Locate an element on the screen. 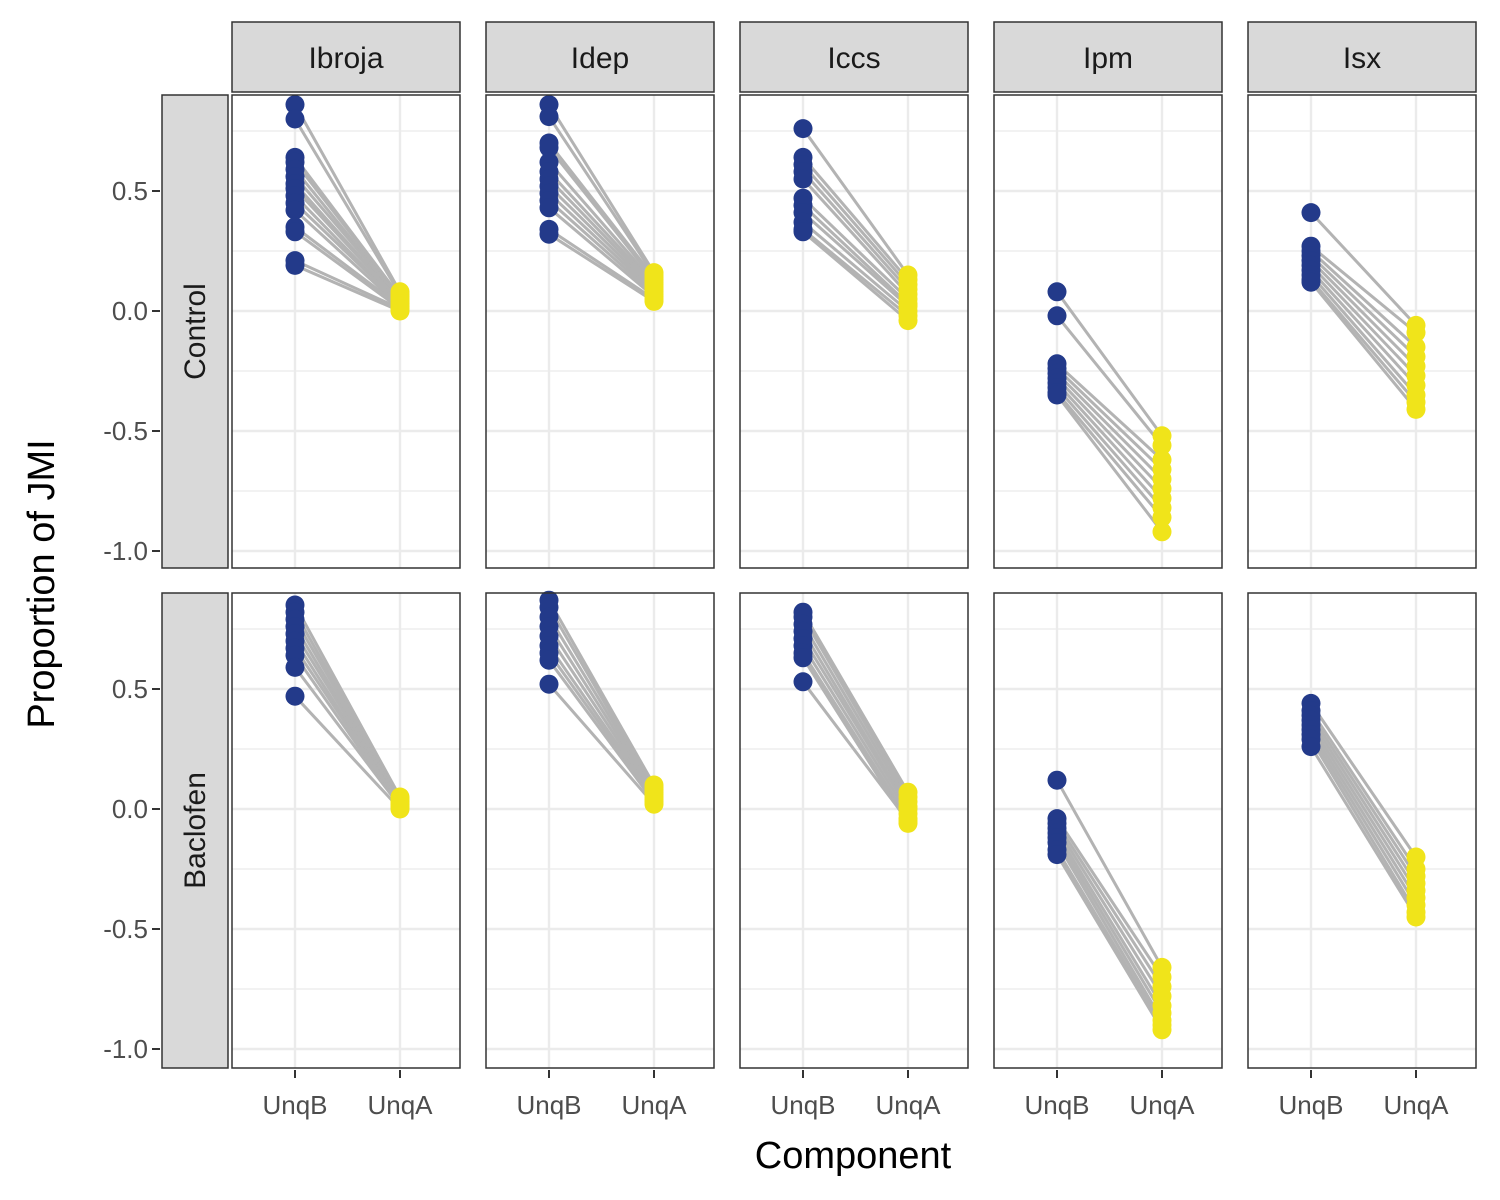 The height and width of the screenshot is (1200, 1500). x-tick-label: UnqA is located at coordinates (1416, 1105).